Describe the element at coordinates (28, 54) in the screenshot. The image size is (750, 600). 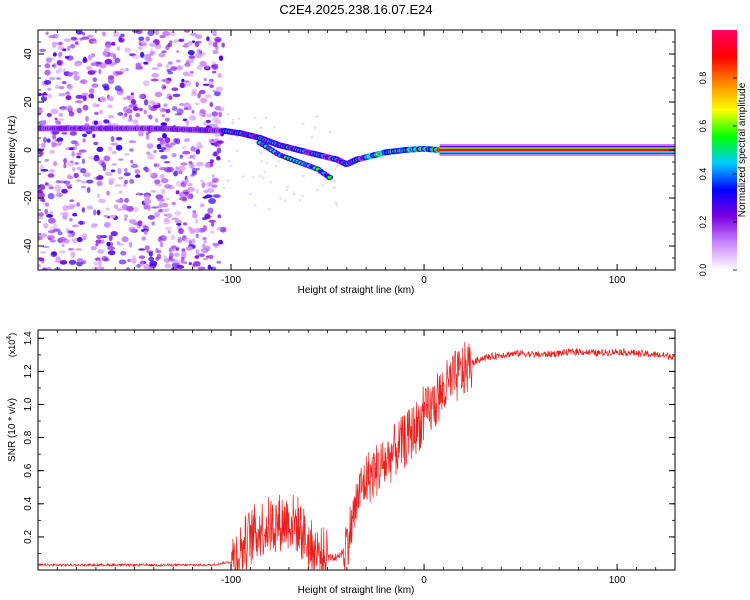
I see `y-tick-label: 40` at that location.